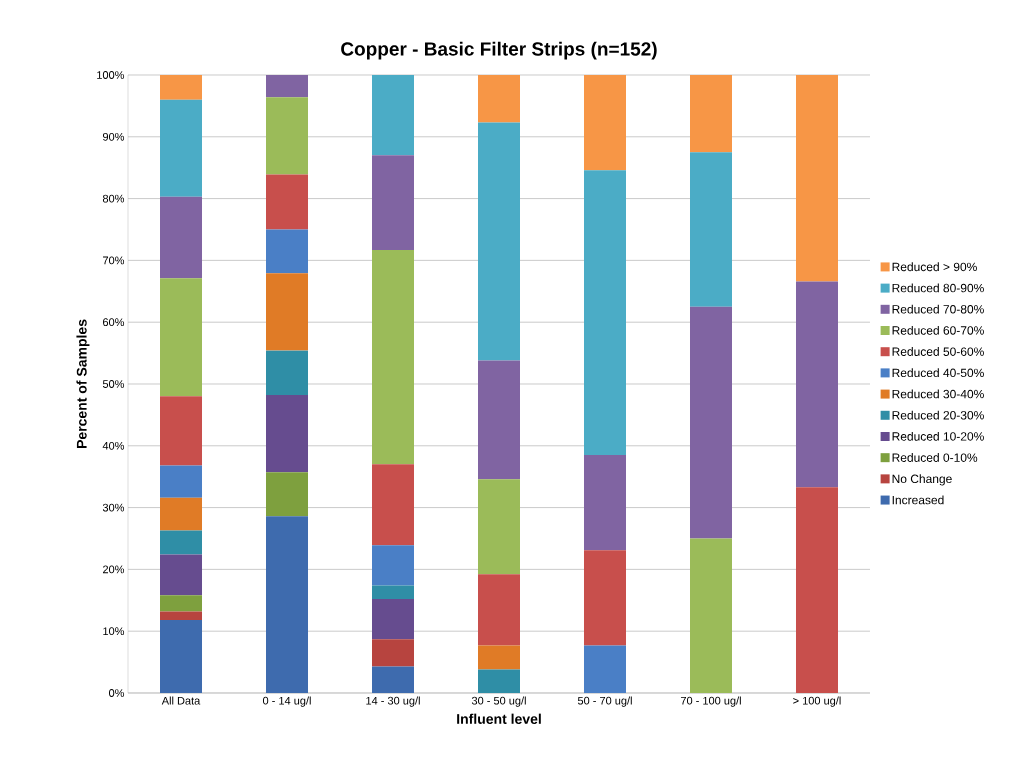 This screenshot has height=776, width=1018. I want to click on legend-label: No Change, so click(922, 480).